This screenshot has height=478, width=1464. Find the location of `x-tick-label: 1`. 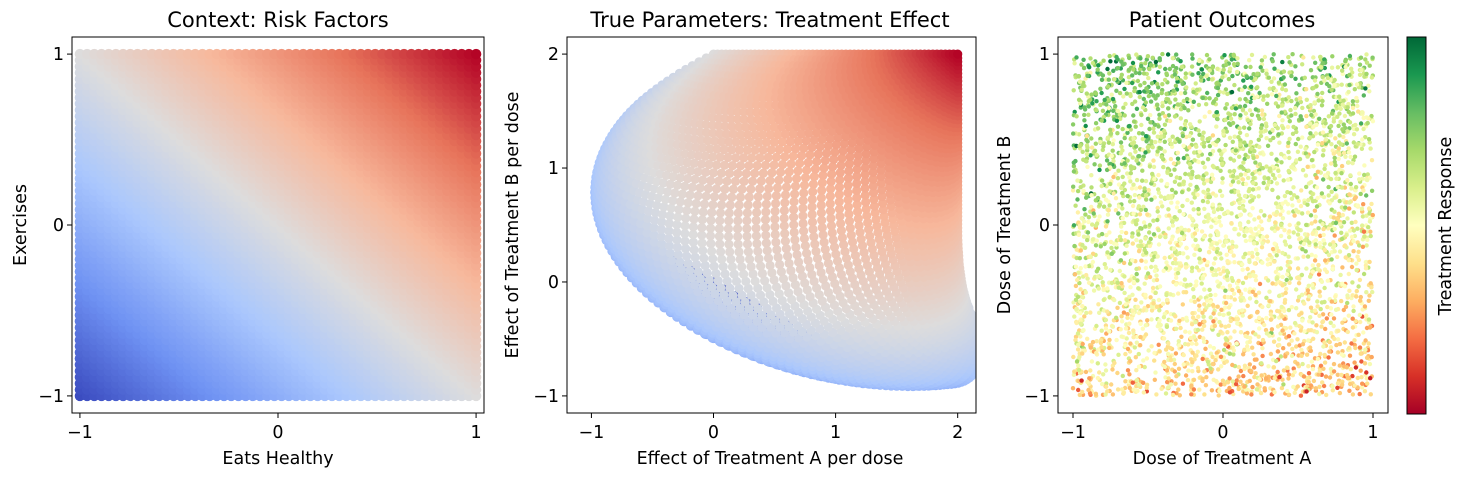

x-tick-label: 1 is located at coordinates (476, 433).